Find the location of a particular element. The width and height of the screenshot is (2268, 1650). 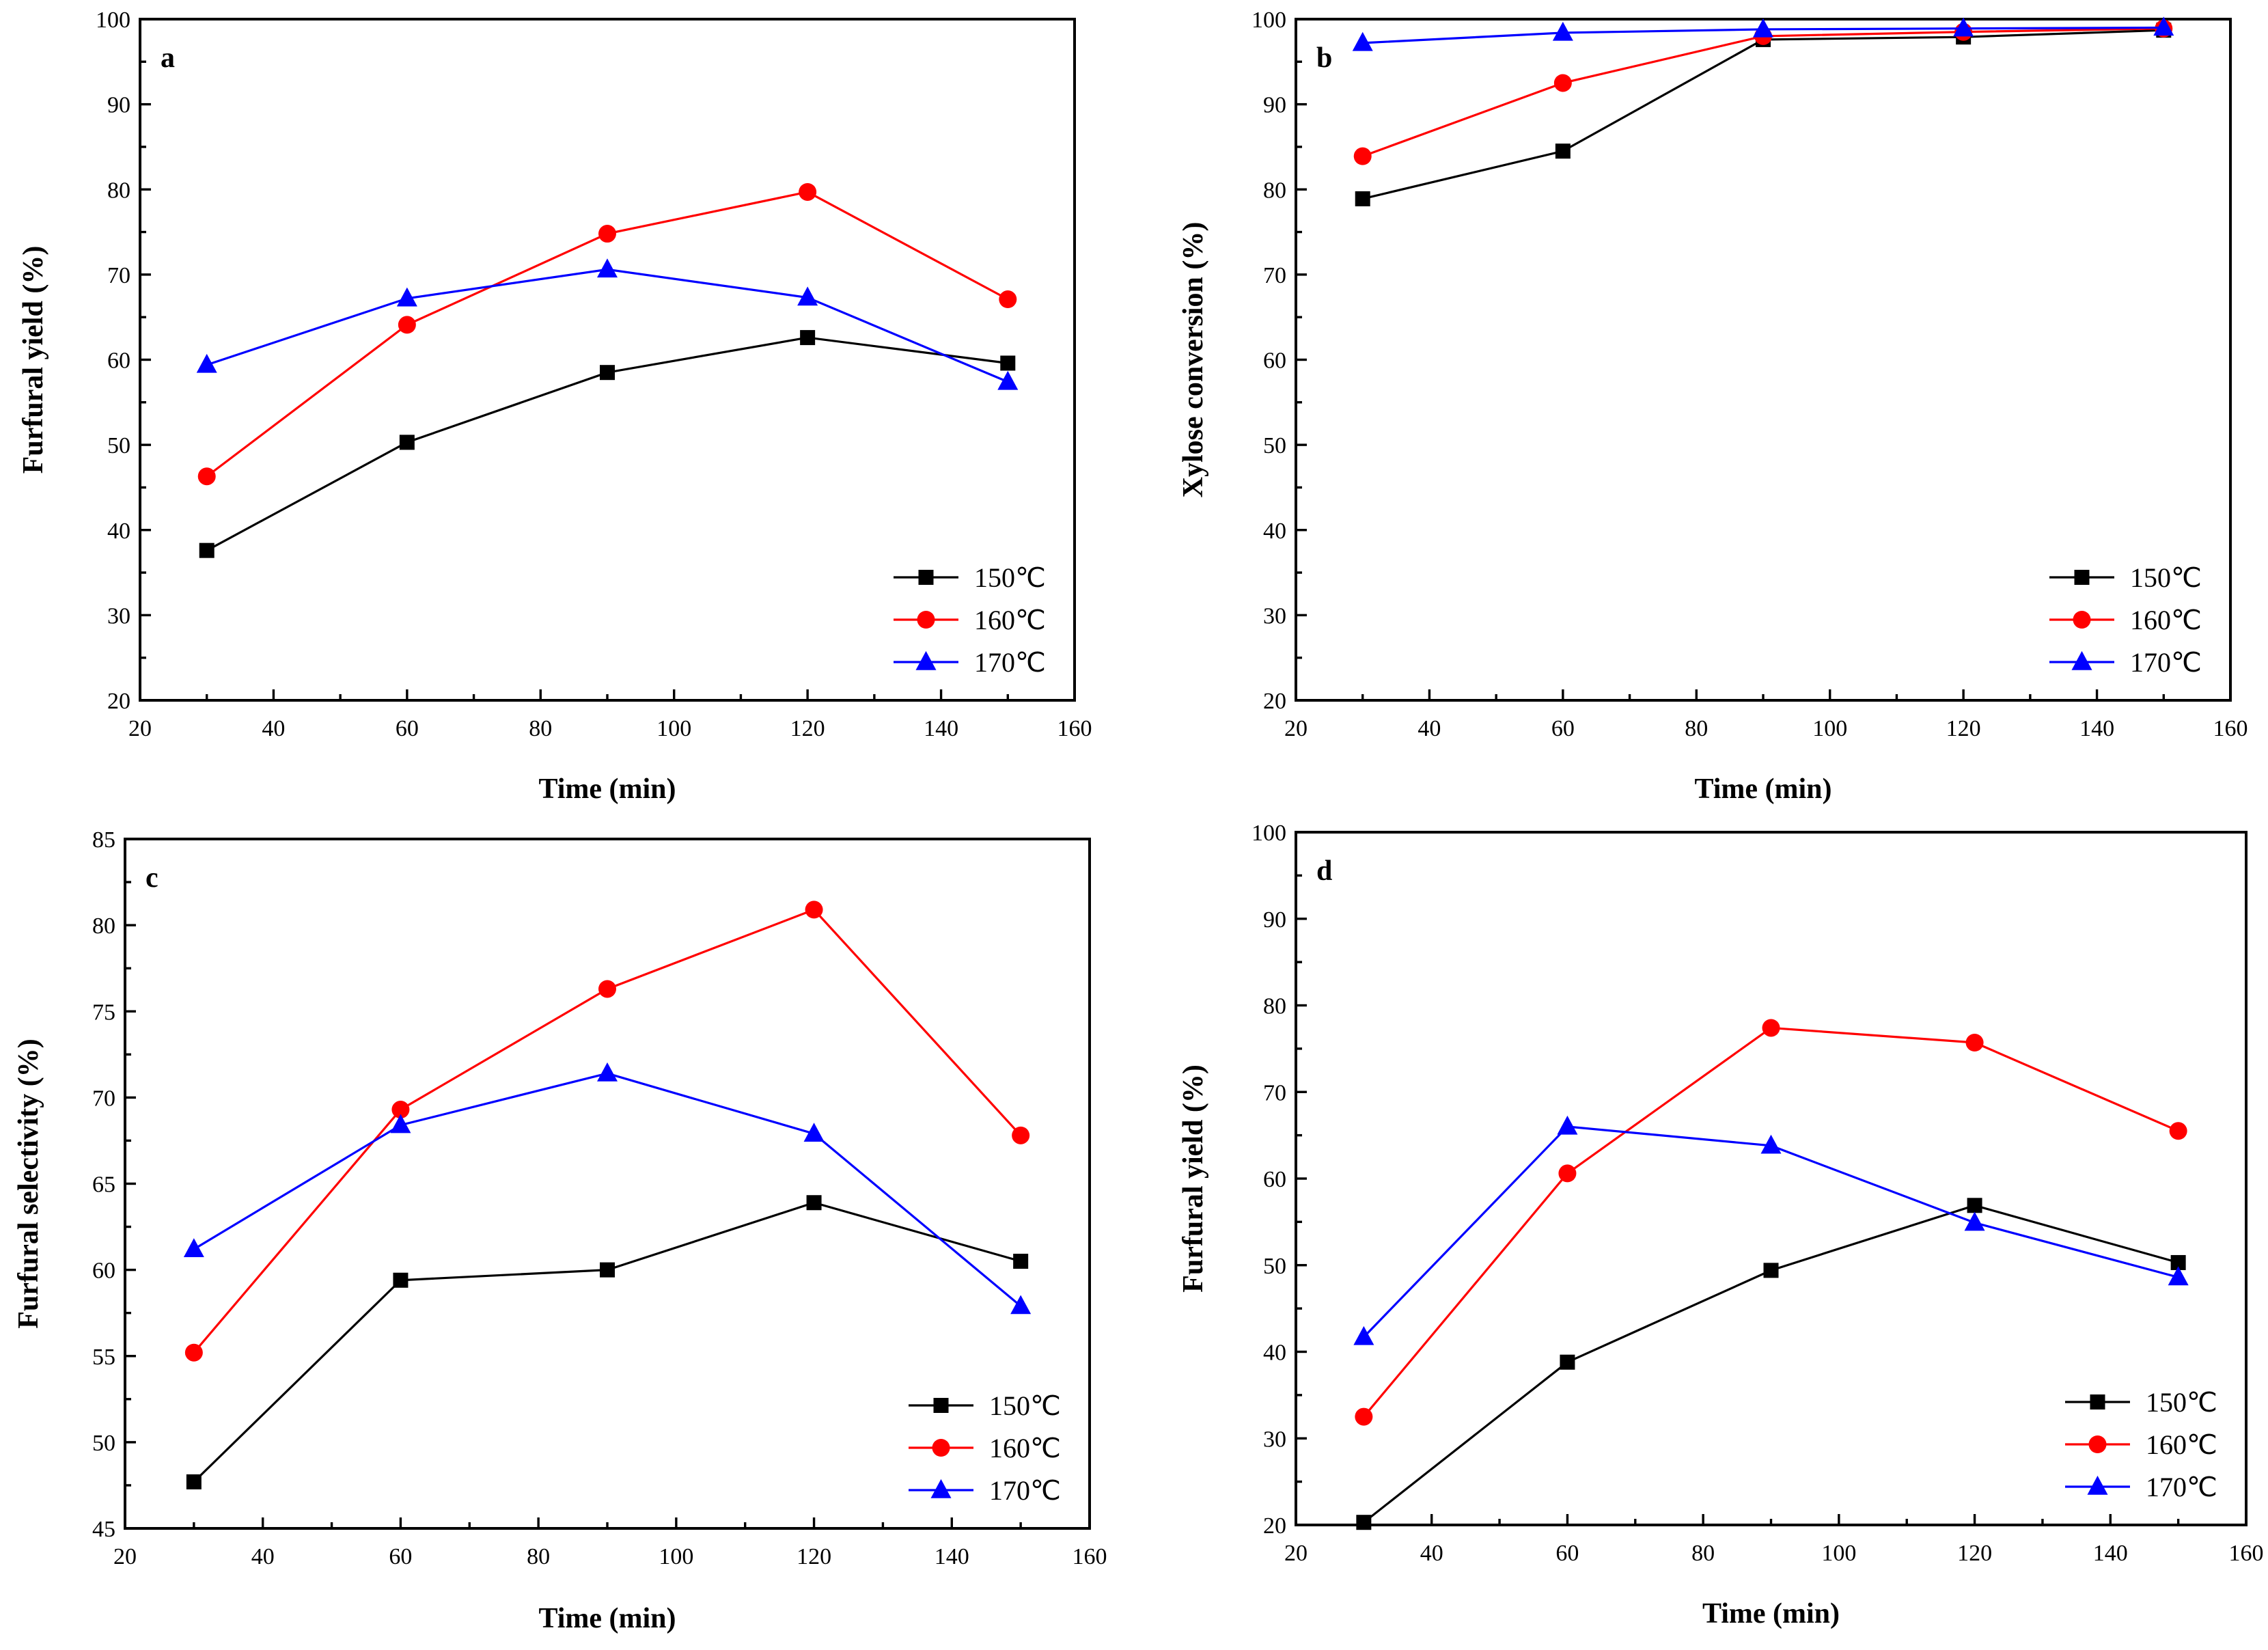

y-axis-title: Furfural yield (%) is located at coordinates (1193, 1178).